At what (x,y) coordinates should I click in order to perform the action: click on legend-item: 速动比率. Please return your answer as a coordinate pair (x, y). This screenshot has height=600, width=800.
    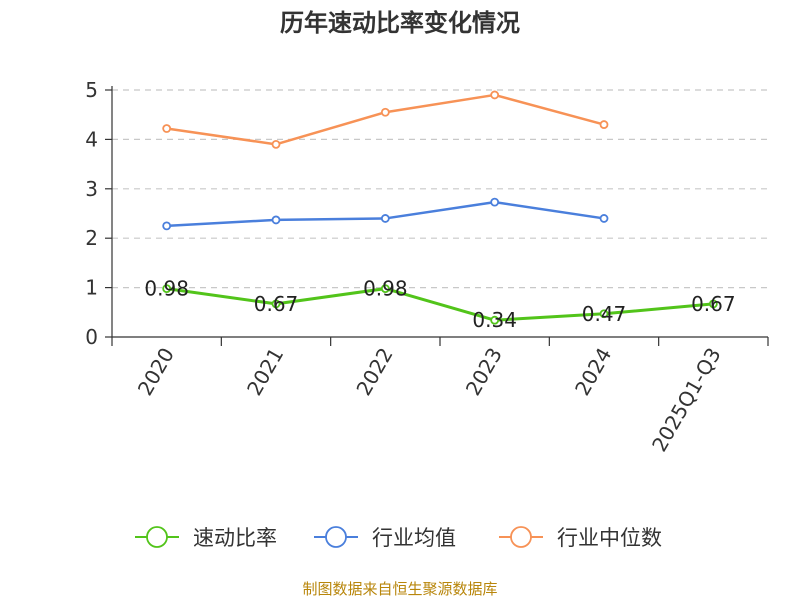
    Looking at the image, I should click on (206, 538).